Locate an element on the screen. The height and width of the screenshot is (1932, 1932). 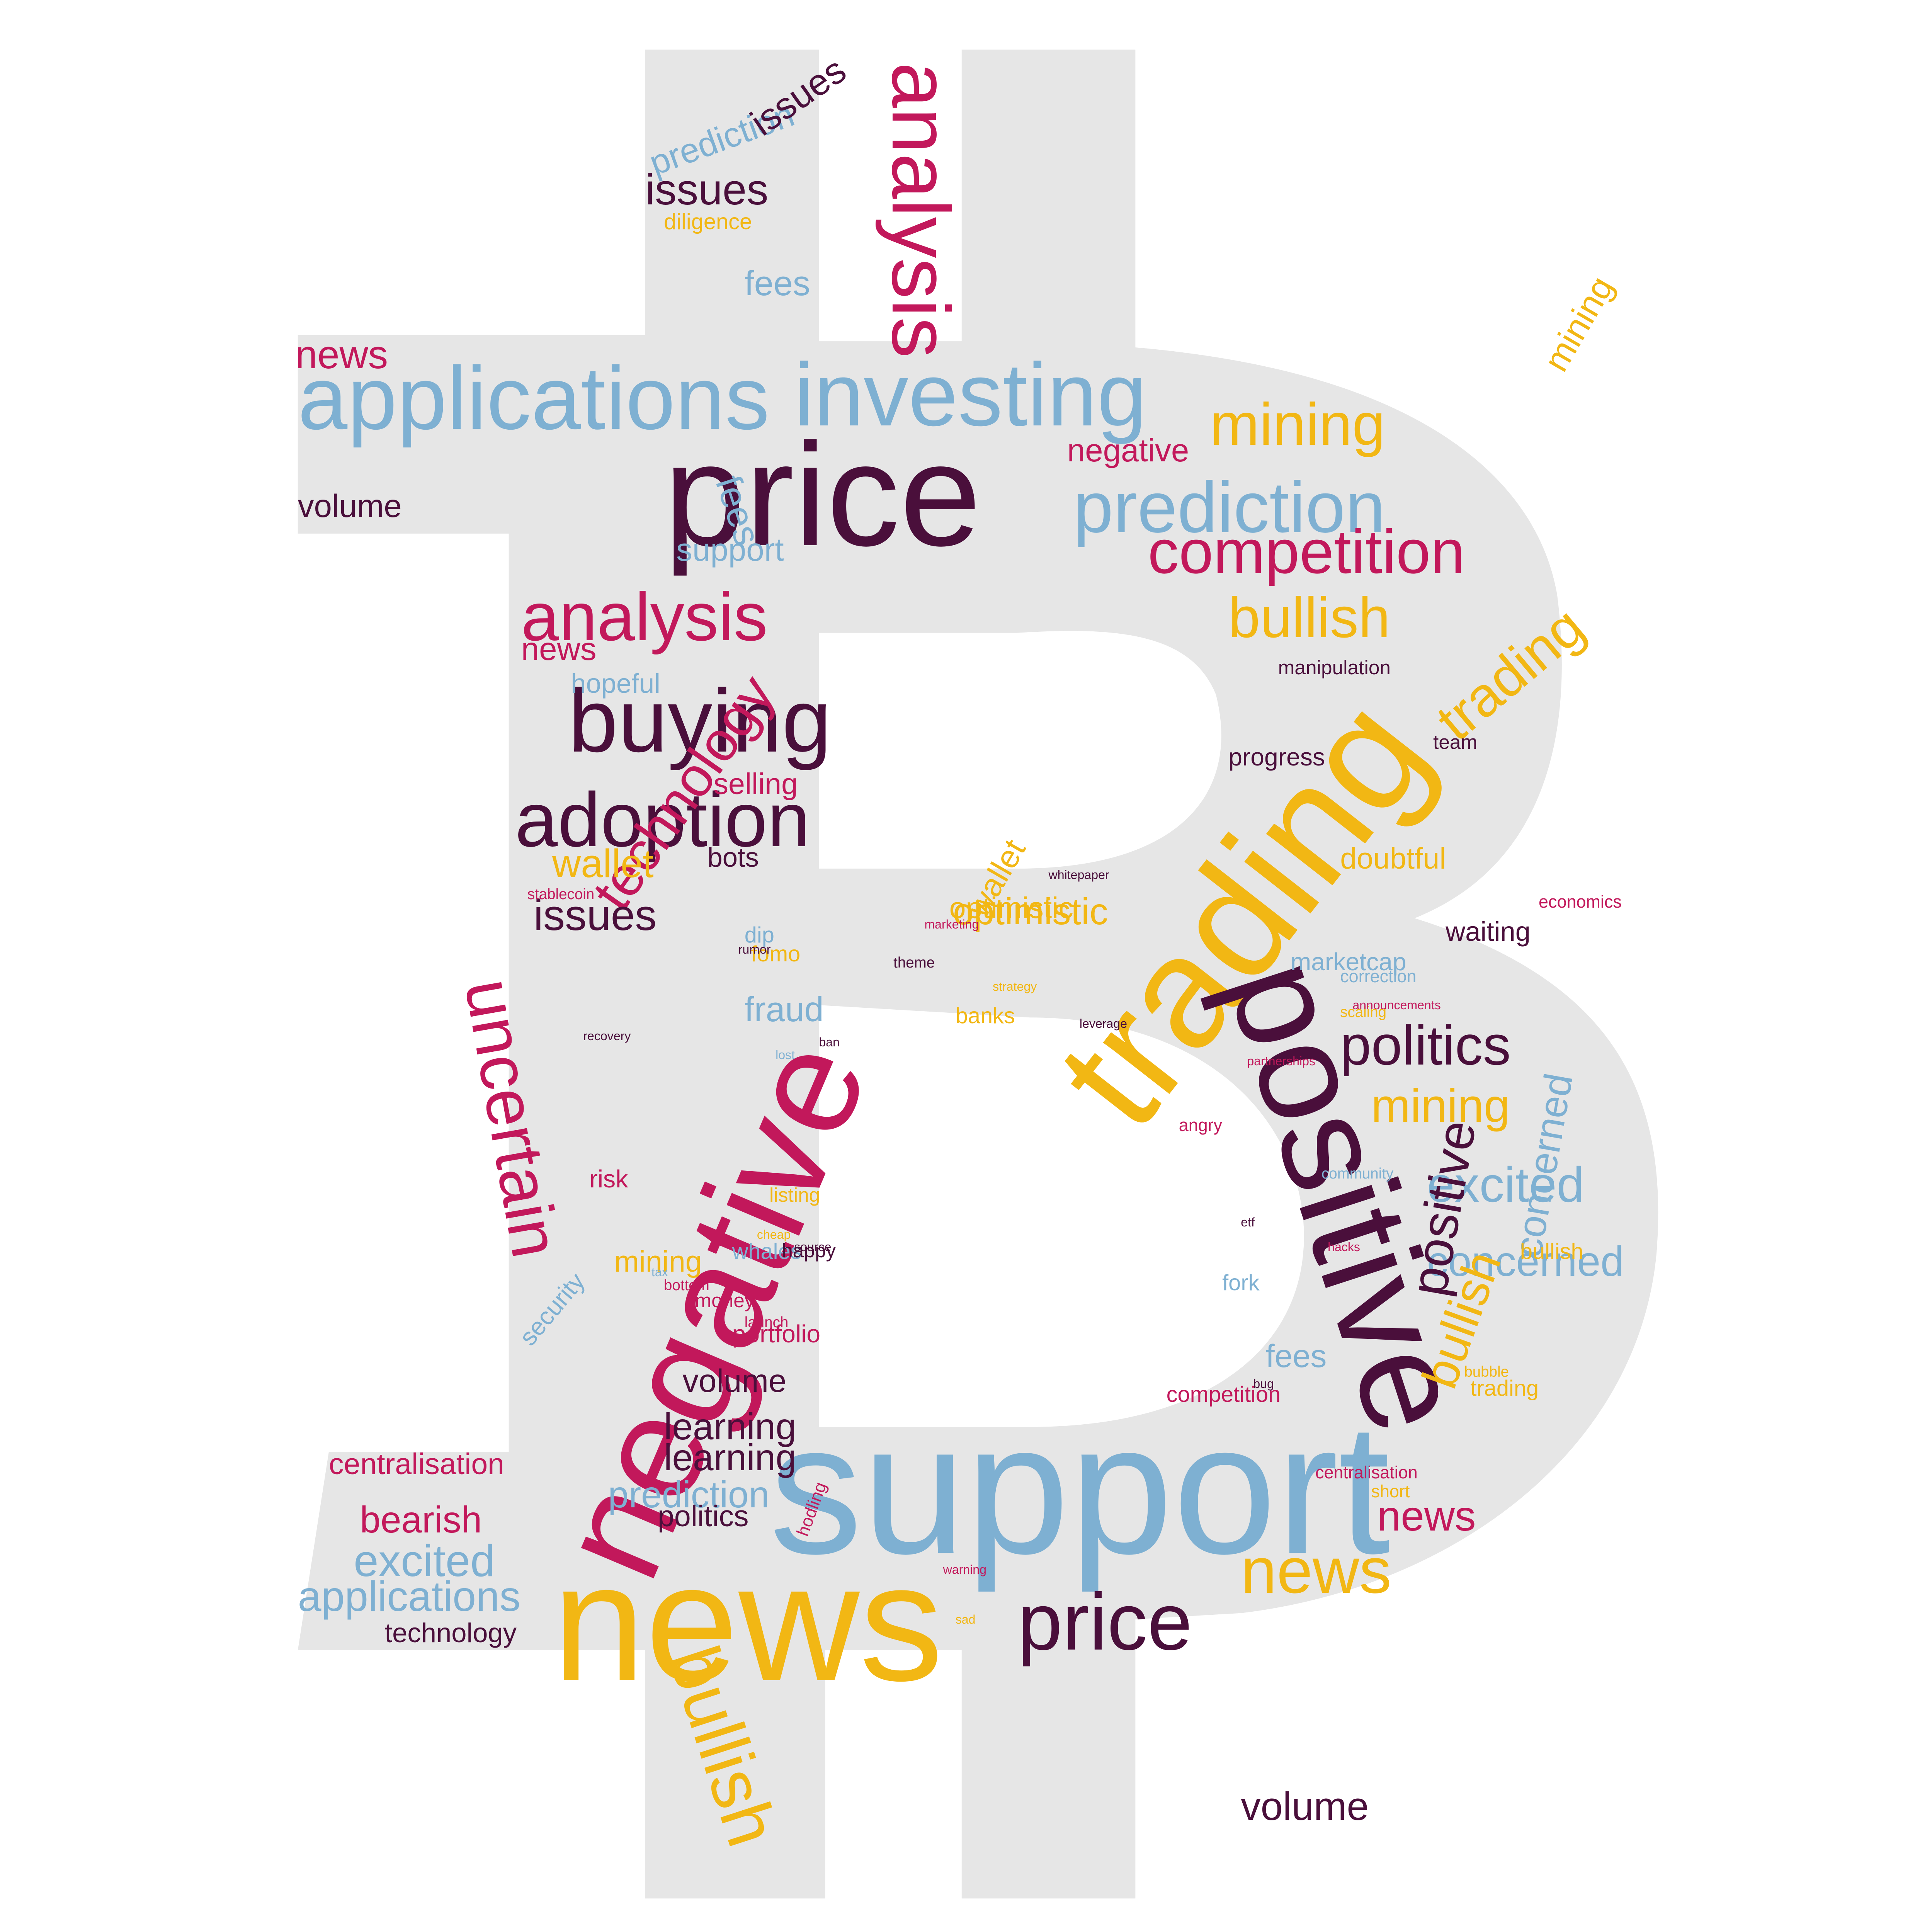
word-banks: banks is located at coordinates (985, 1016).